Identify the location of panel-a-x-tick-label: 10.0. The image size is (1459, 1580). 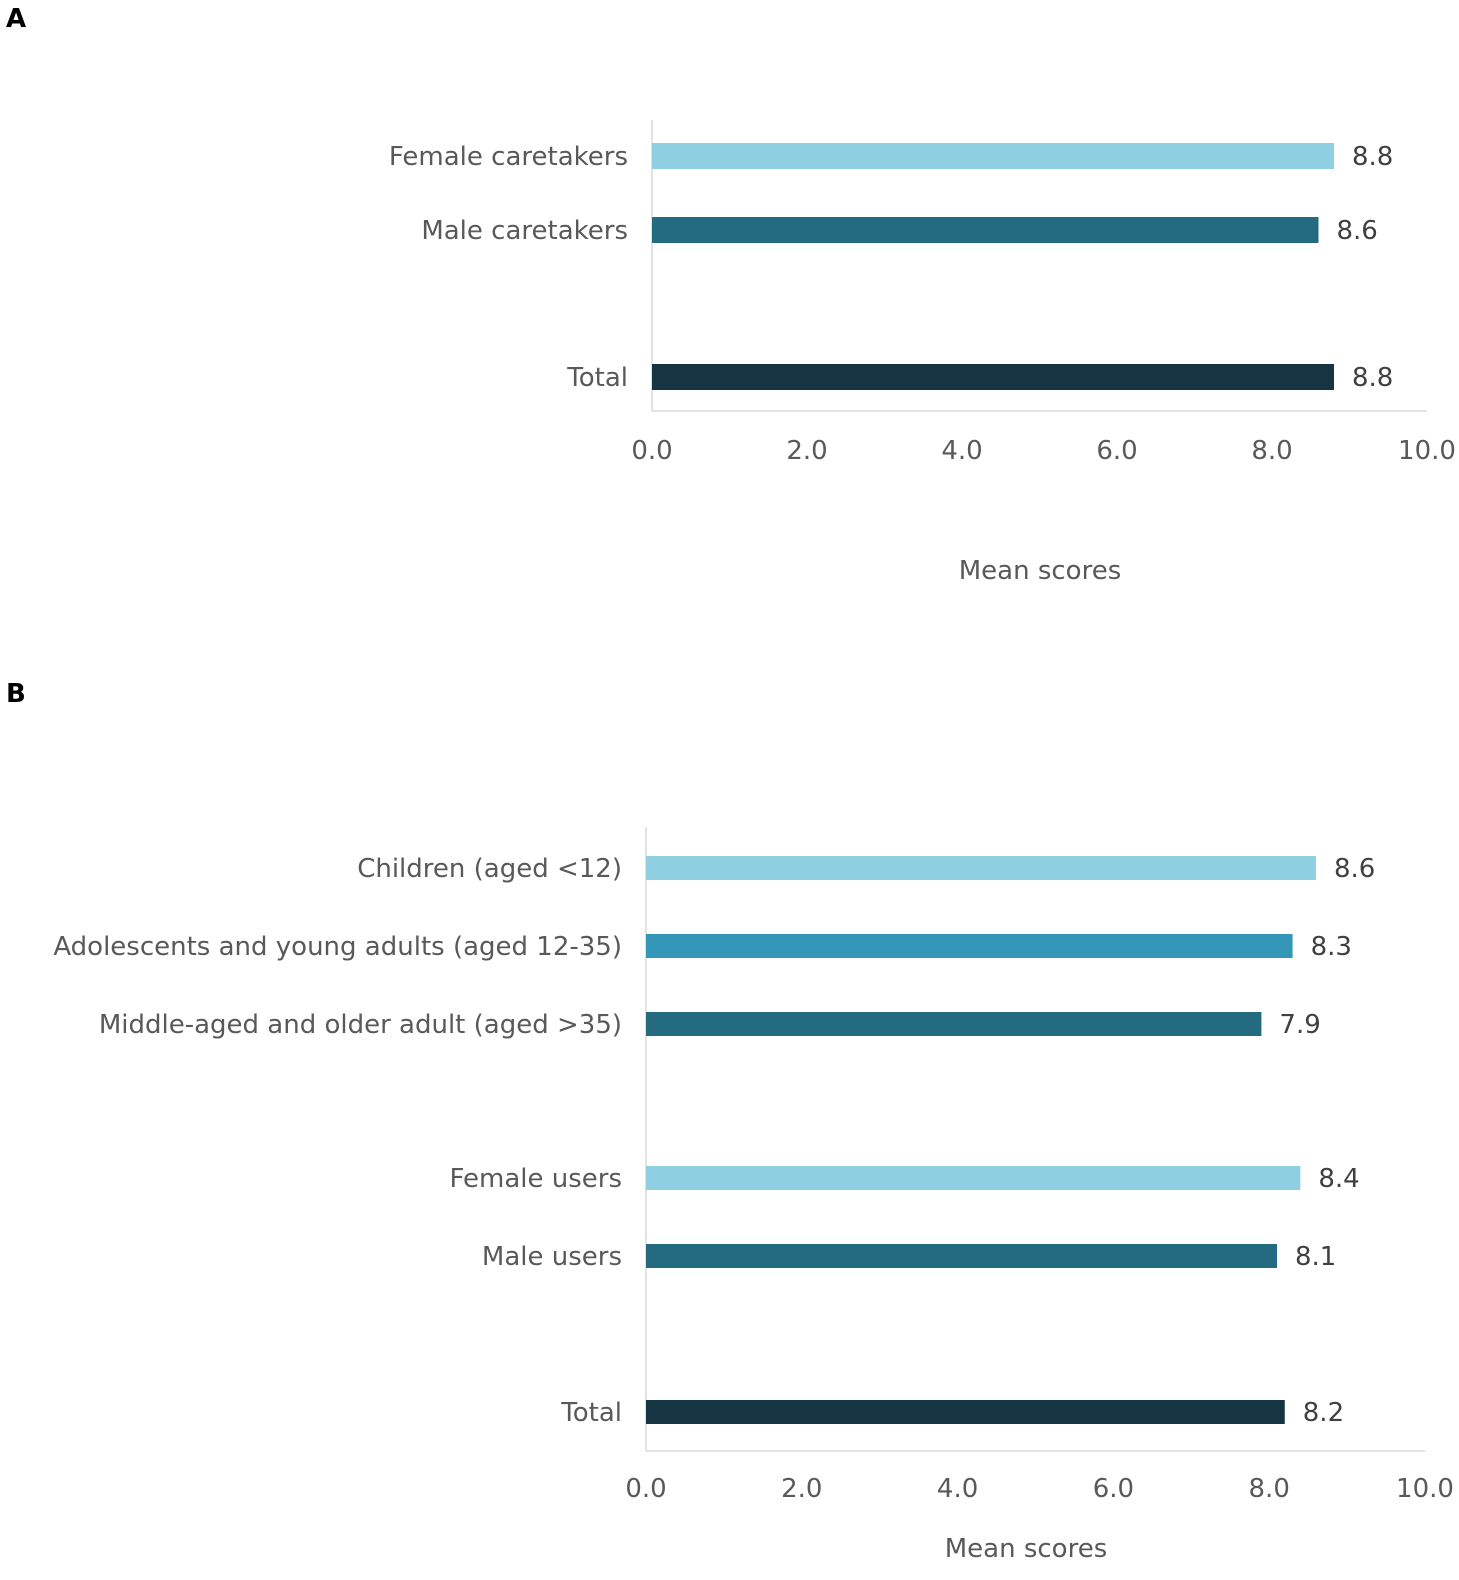
(1427, 451).